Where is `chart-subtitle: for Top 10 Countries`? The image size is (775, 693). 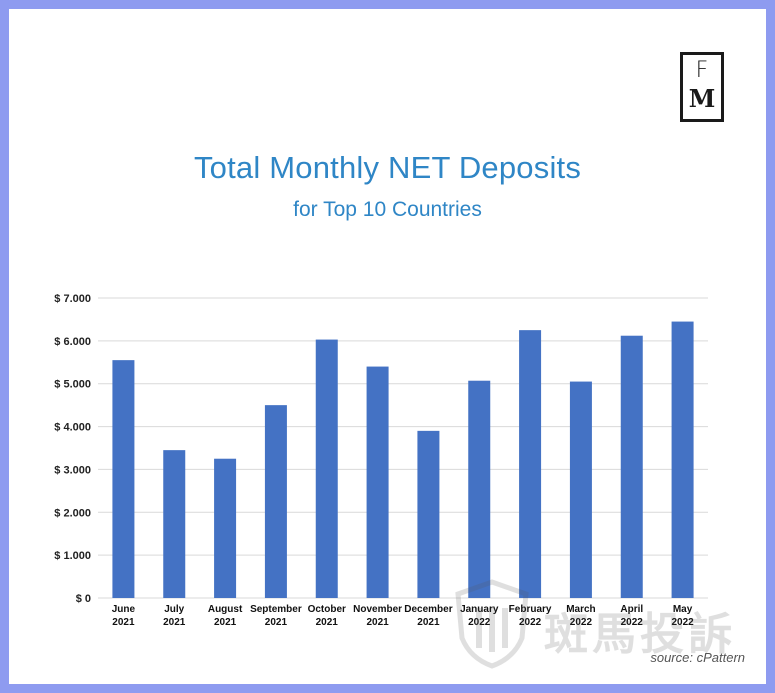 chart-subtitle: for Top 10 Countries is located at coordinates (387, 209).